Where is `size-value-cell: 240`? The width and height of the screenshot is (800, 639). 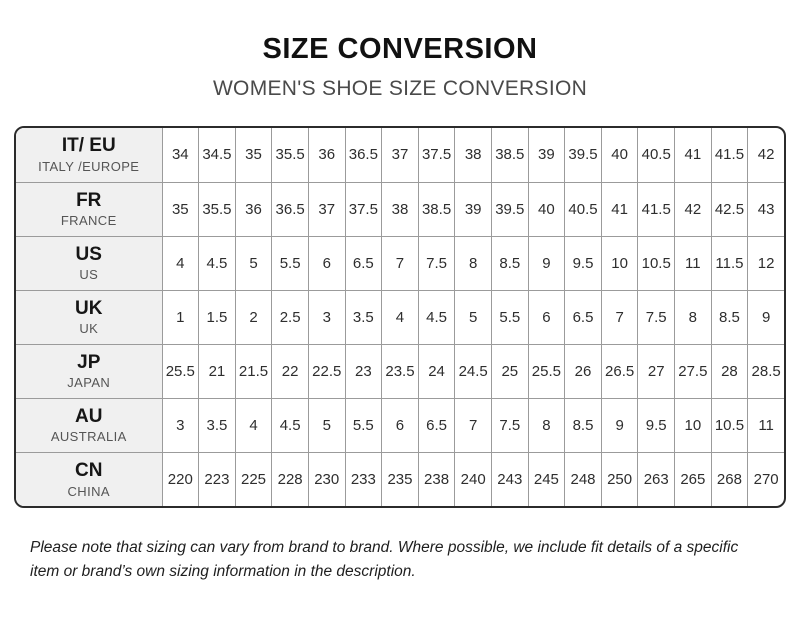 size-value-cell: 240 is located at coordinates (473, 478).